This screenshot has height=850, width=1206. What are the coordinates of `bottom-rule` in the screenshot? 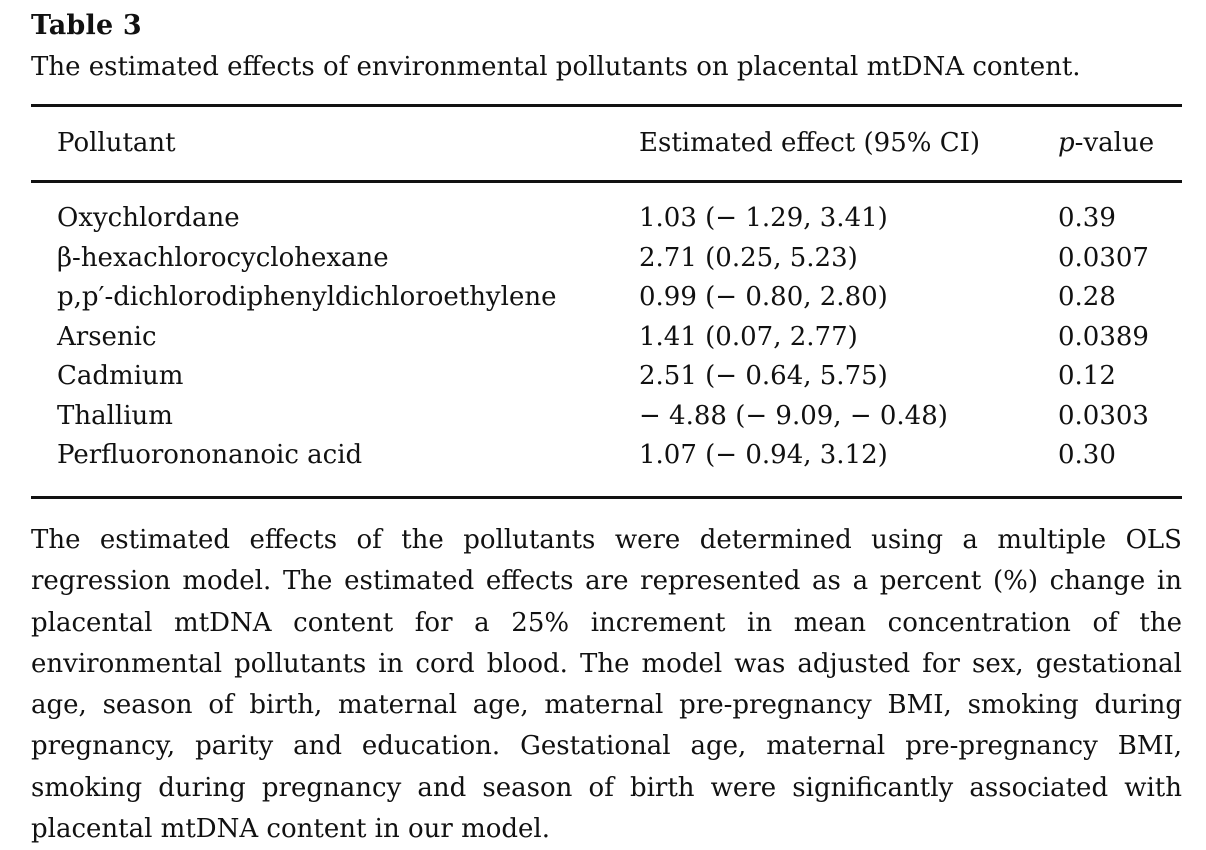 It's located at (606, 497).